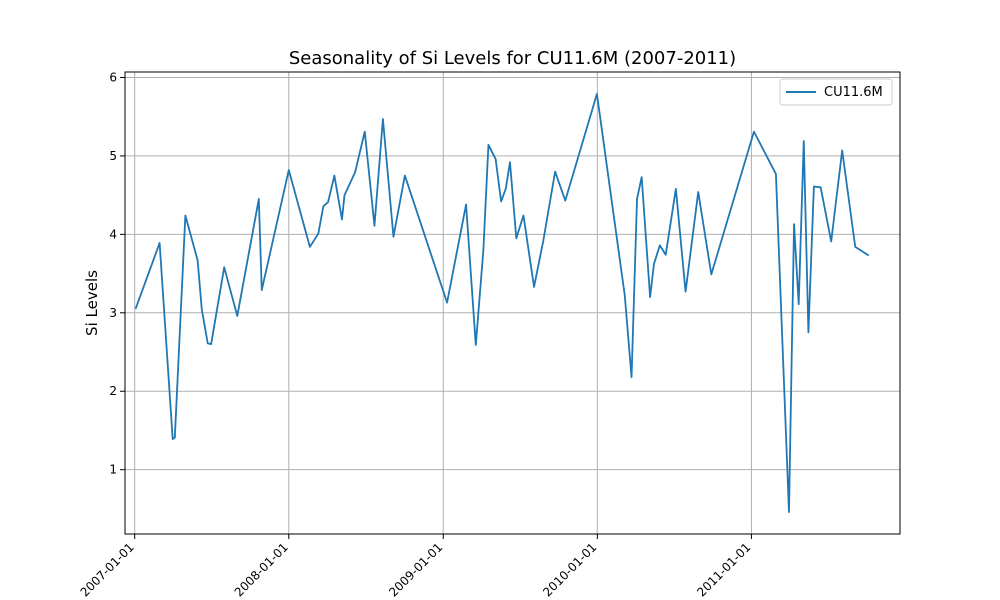  I want to click on y-tick-label: 5, so click(113, 156).